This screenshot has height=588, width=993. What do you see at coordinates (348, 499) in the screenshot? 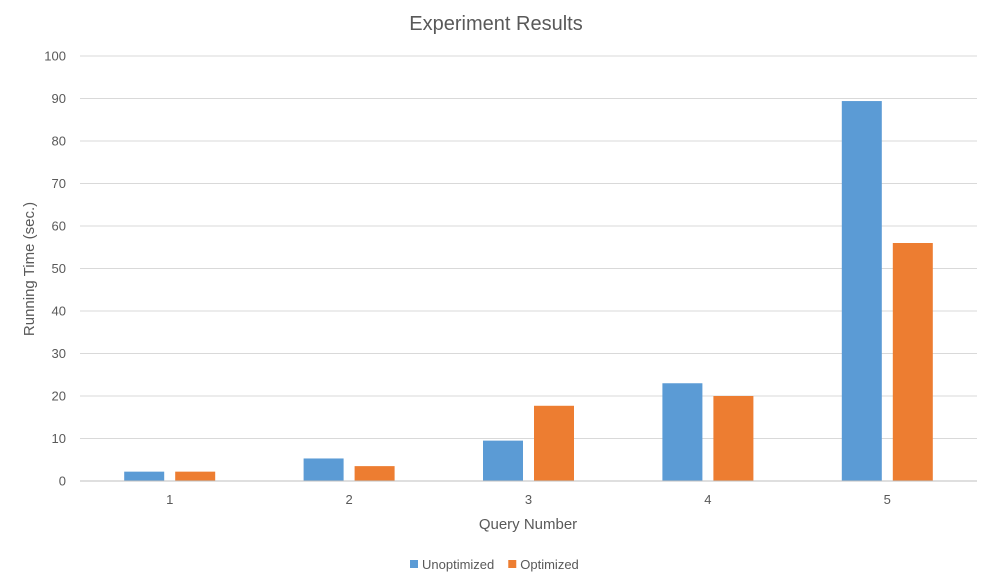
I see `x-tick-label: 2` at bounding box center [348, 499].